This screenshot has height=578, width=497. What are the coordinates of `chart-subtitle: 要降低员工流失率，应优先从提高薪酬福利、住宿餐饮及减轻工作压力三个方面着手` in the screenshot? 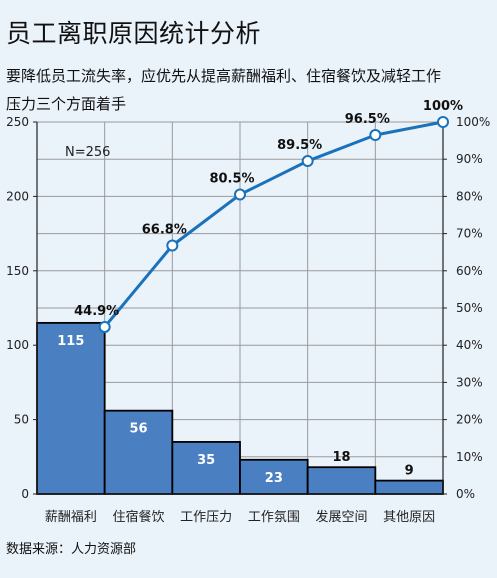 It's located at (224, 90).